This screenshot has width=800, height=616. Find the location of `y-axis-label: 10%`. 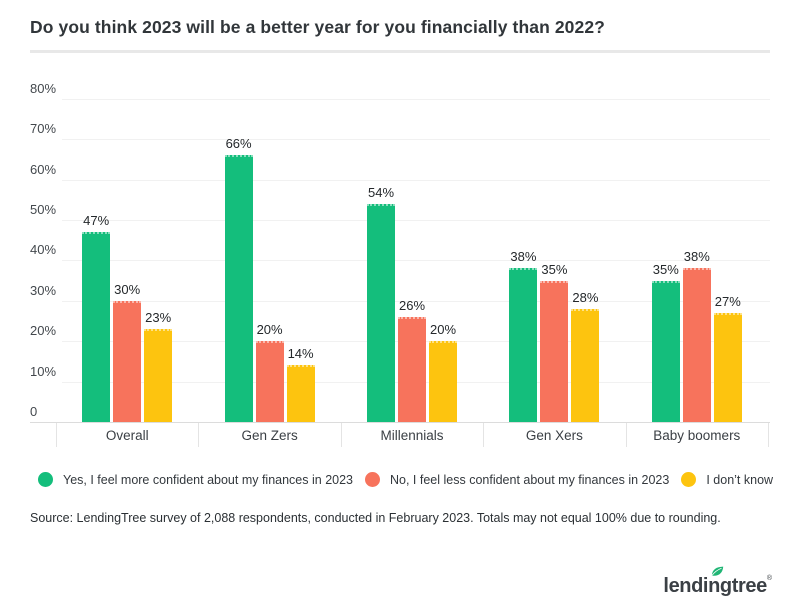

y-axis-label: 10% is located at coordinates (43, 371).